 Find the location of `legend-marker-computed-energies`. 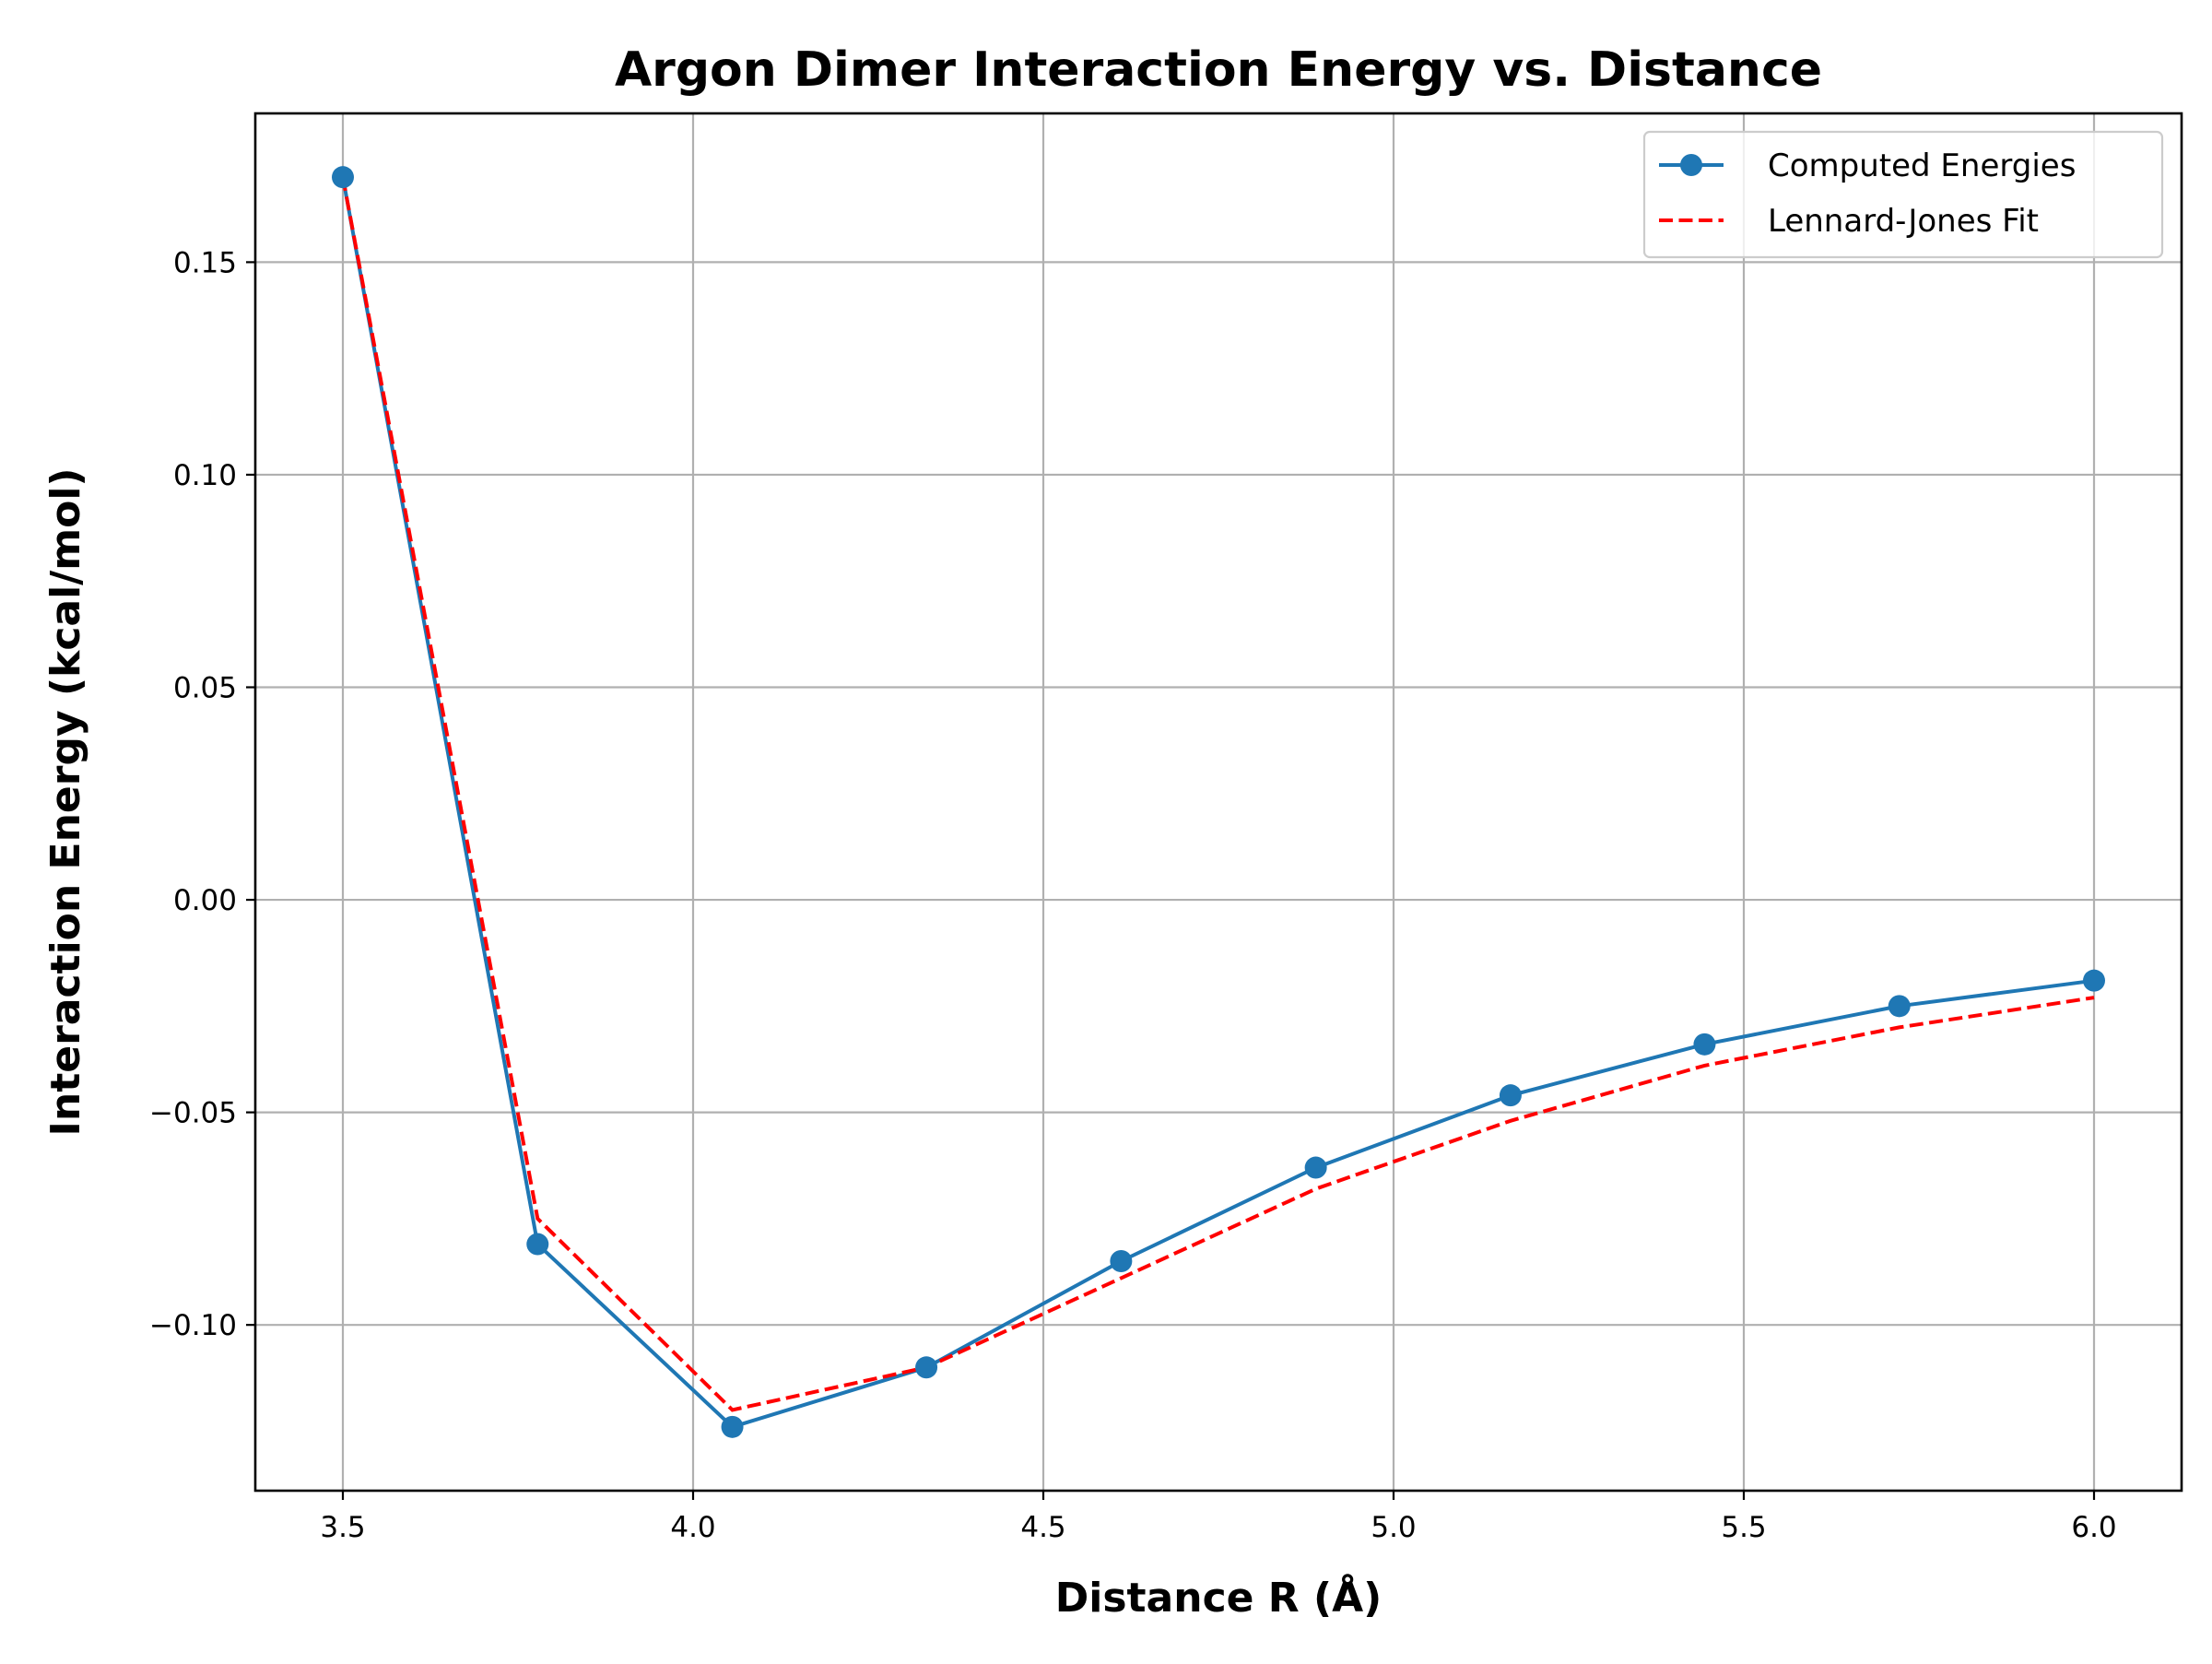

legend-marker-computed-energies is located at coordinates (1691, 165).